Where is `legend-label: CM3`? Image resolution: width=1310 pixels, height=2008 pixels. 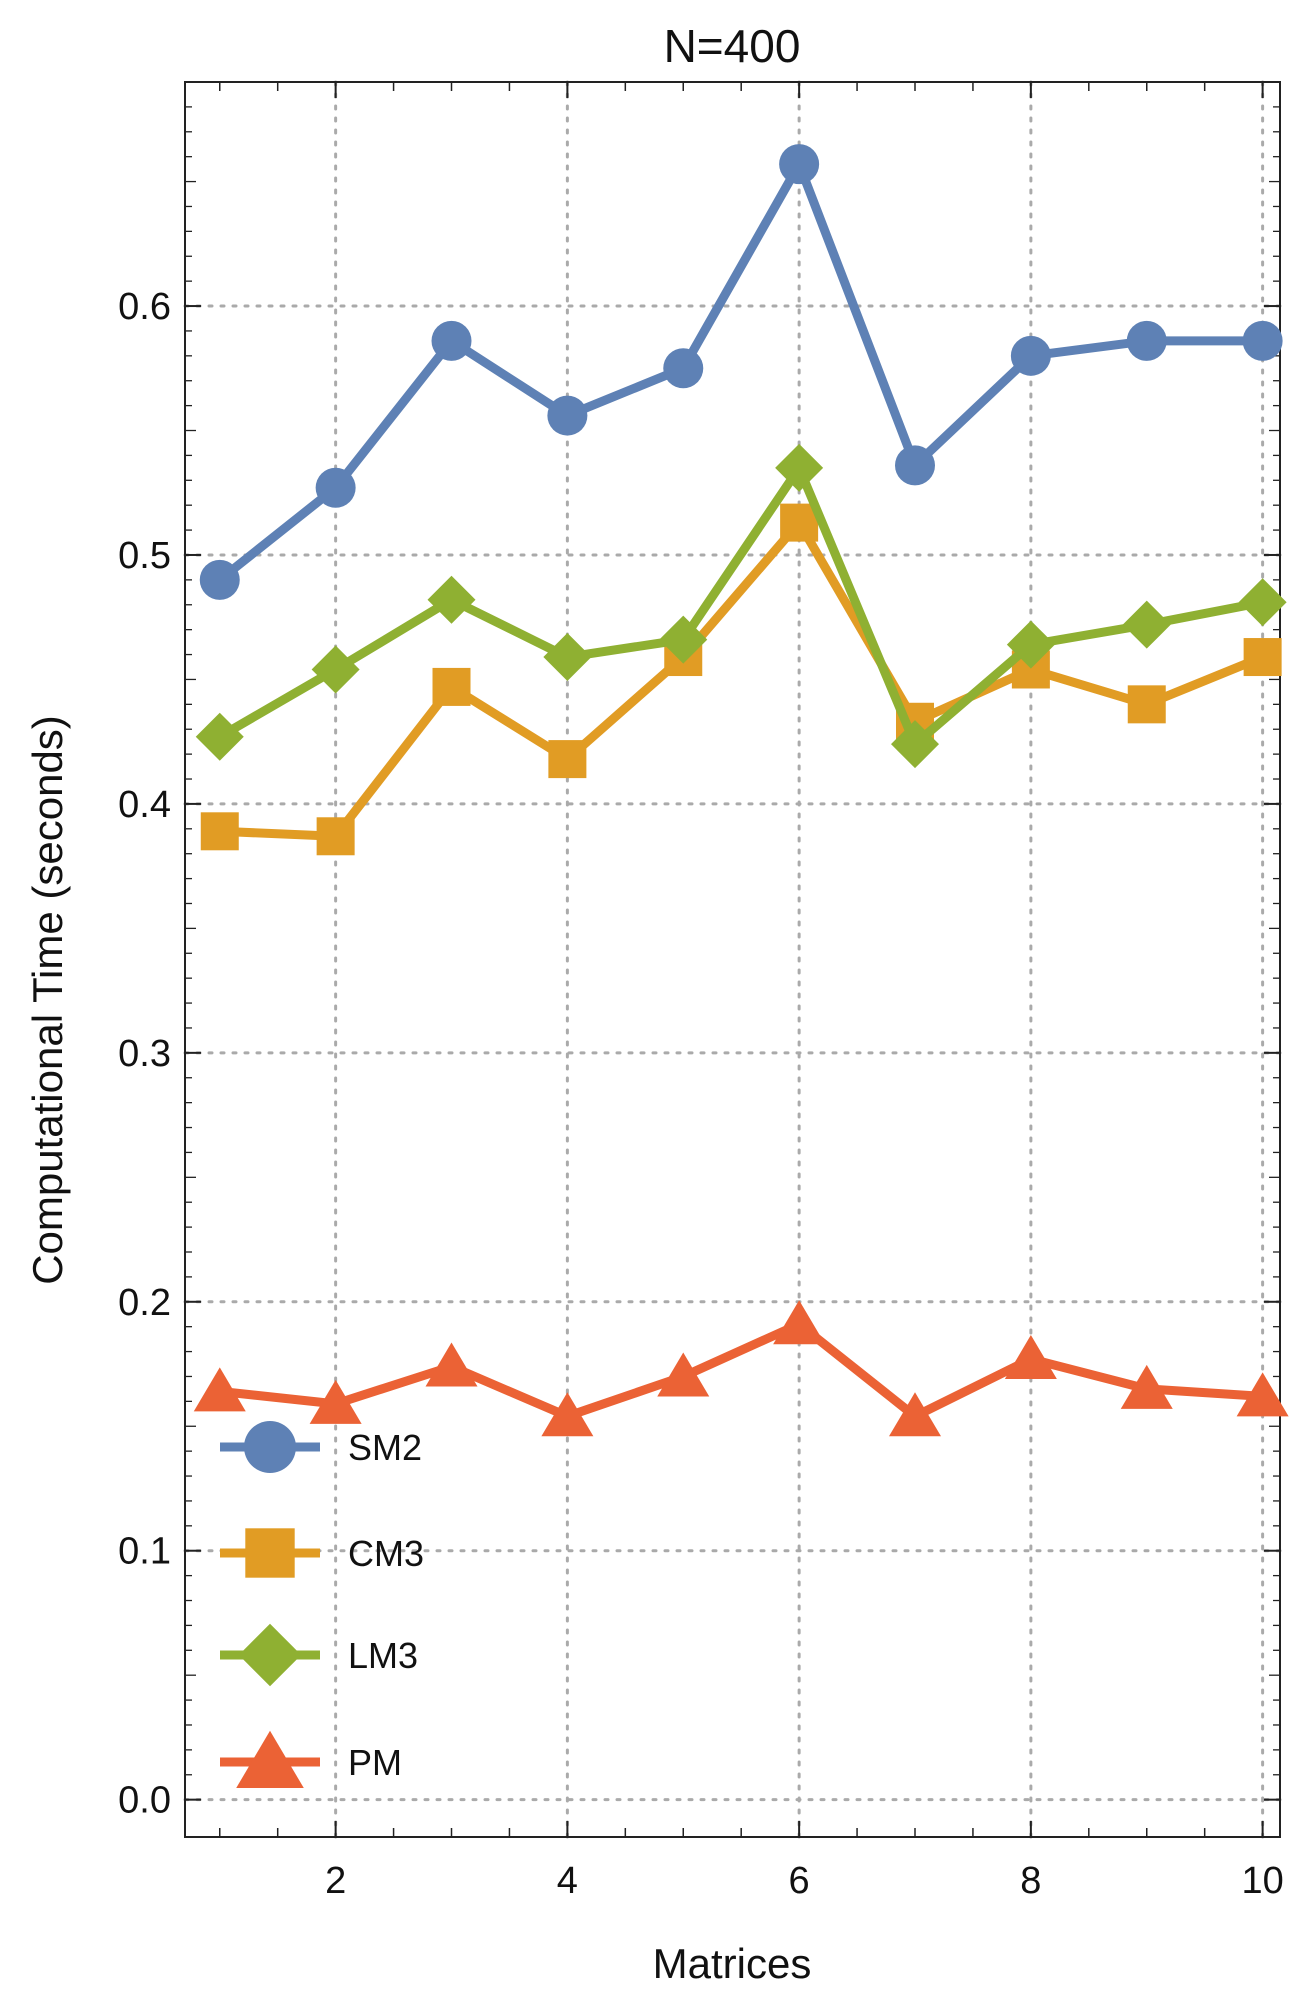
legend-label: CM3 is located at coordinates (386, 1553).